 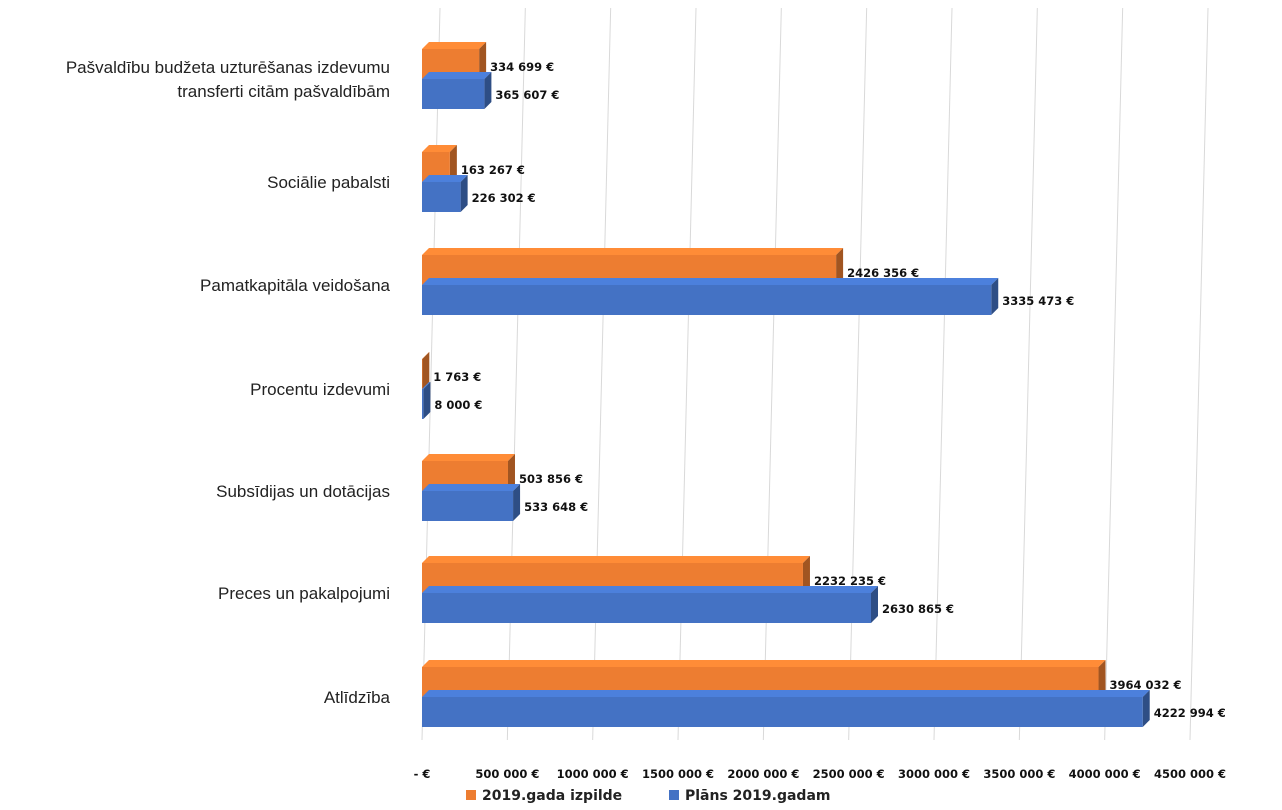 I want to click on x-tick-label: 1000 000 €, so click(x=593, y=774).